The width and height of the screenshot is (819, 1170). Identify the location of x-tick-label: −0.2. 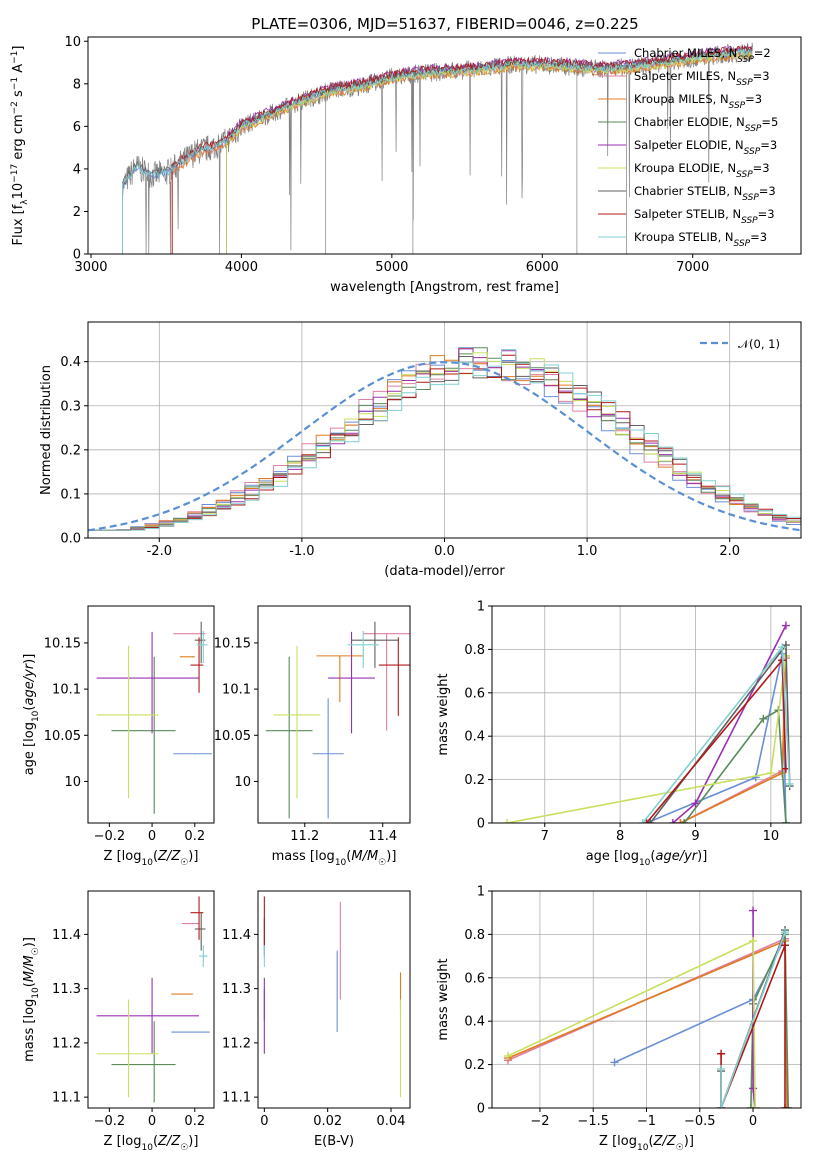
(110, 836).